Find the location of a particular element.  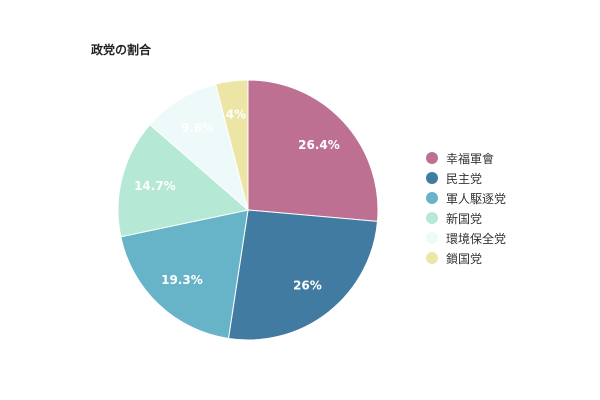

legend-item: 鎖国党 is located at coordinates (466, 258).